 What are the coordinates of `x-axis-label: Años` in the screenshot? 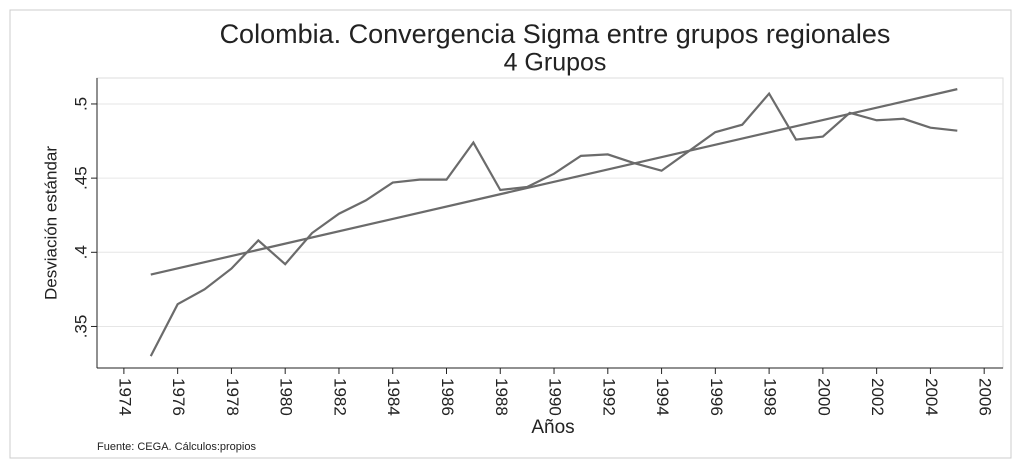 It's located at (552, 427).